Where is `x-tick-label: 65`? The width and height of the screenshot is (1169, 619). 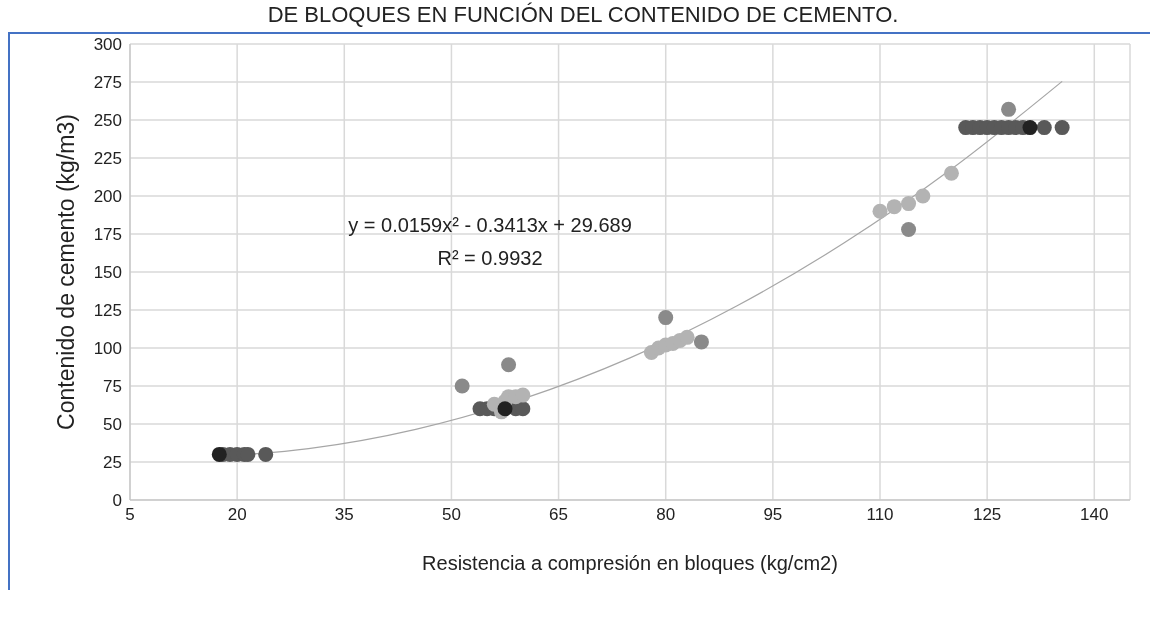 x-tick-label: 65 is located at coordinates (559, 515).